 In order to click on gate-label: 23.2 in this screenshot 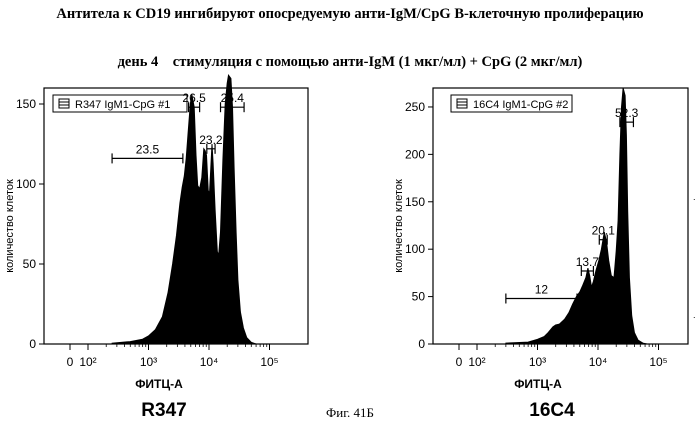, I will do `click(211, 140)`.